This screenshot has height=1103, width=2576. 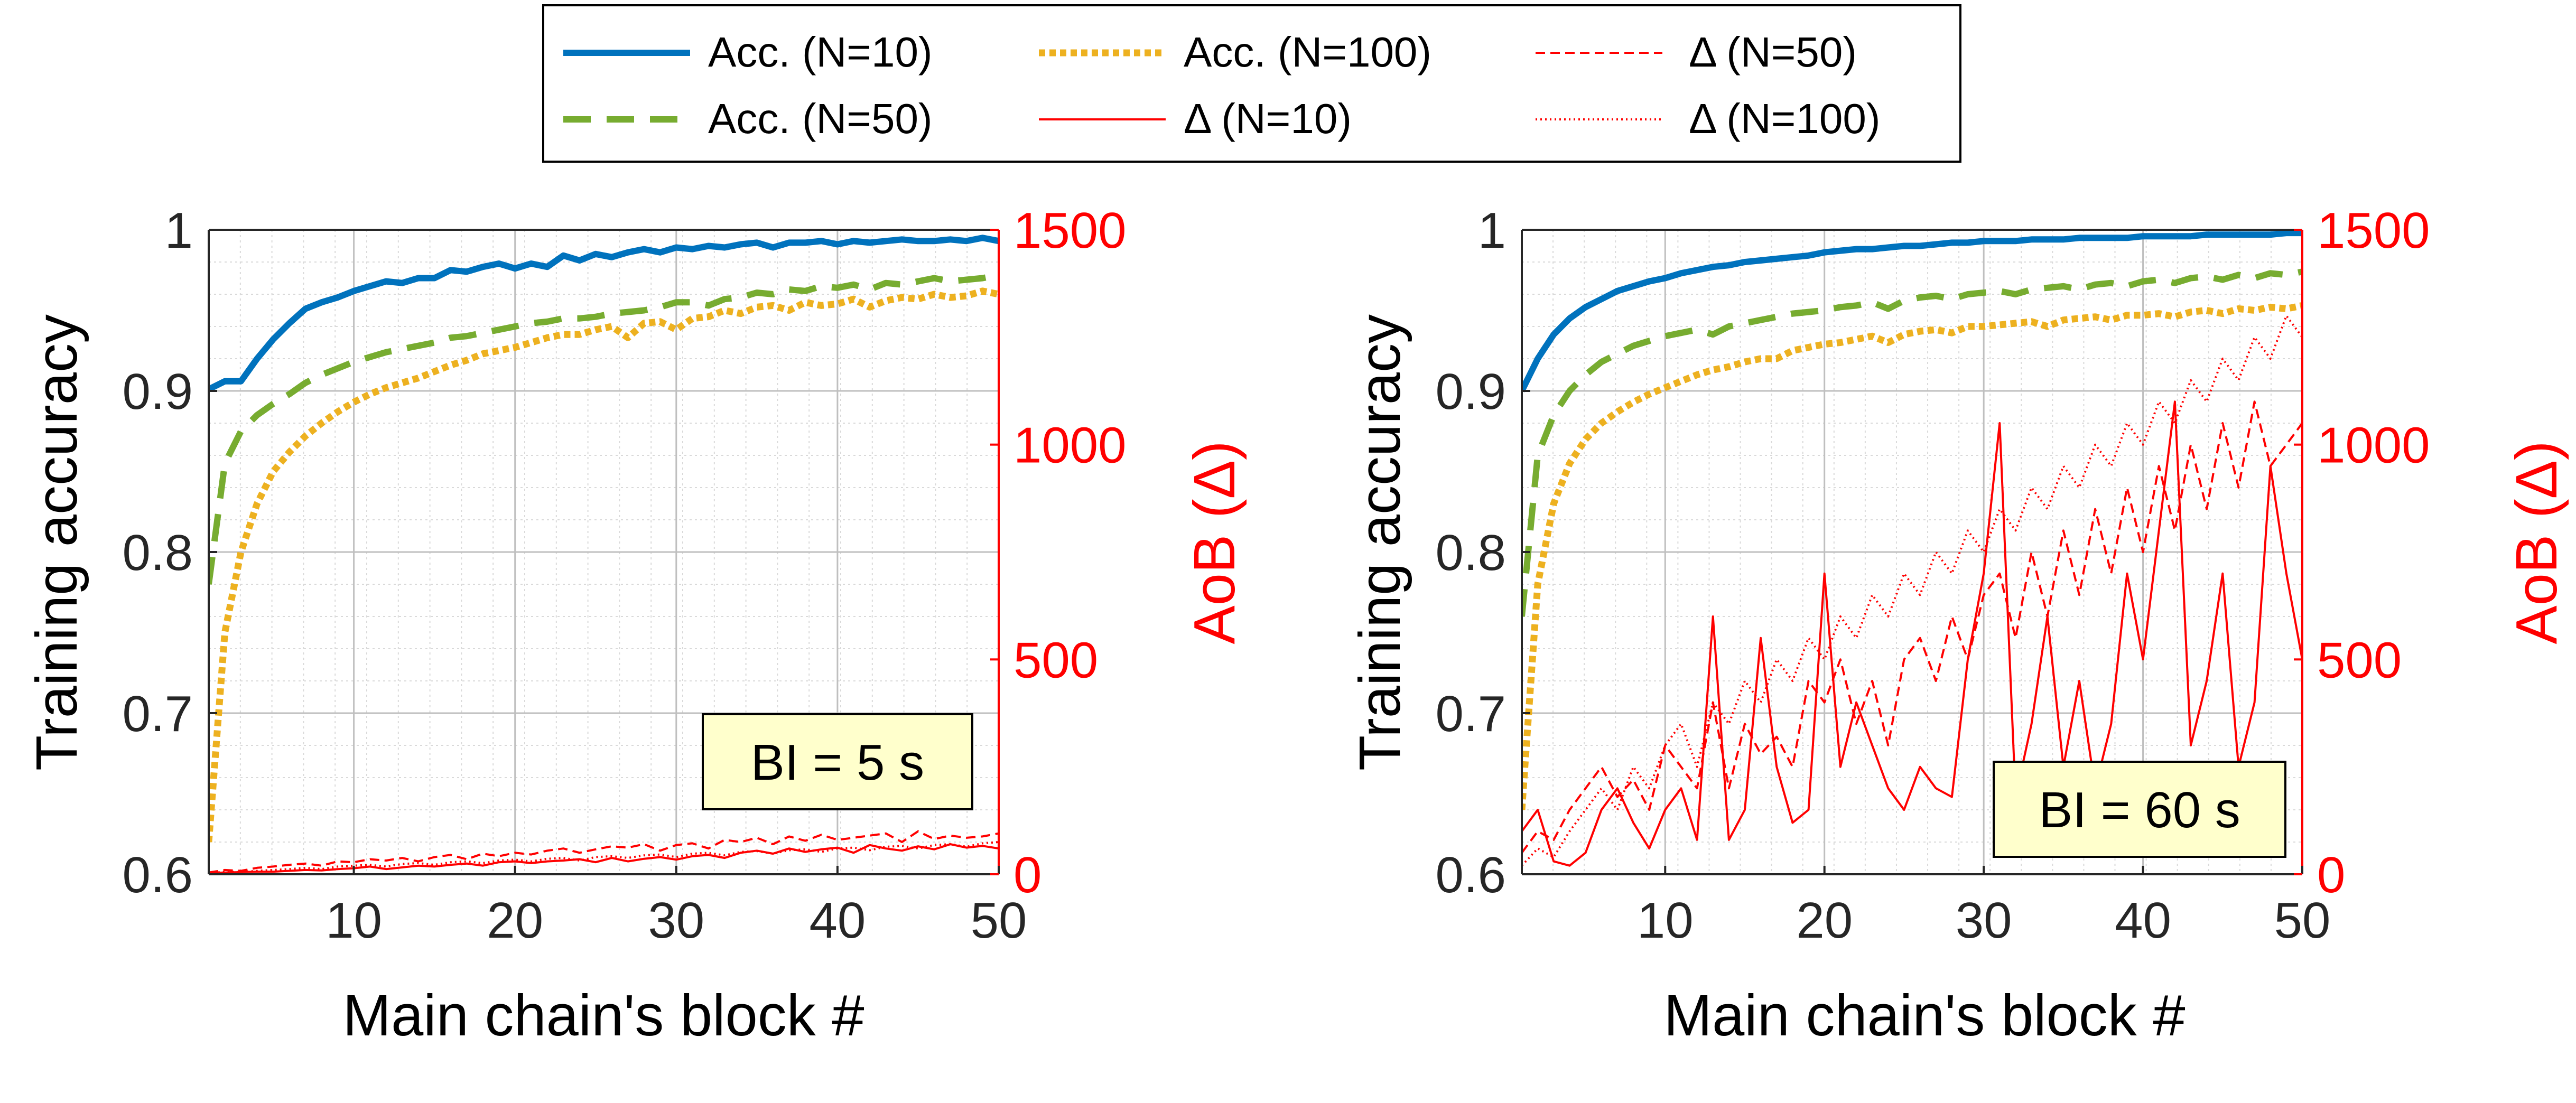 I want to click on panel-2-y2label: AoB (Δ), so click(x=2536, y=542).